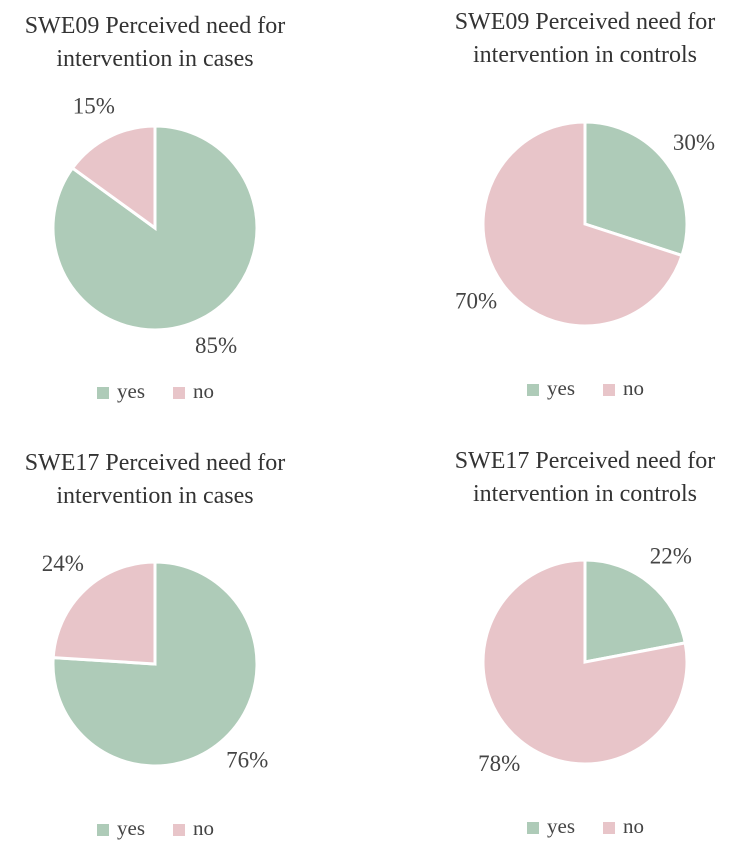 The width and height of the screenshot is (734, 841). What do you see at coordinates (694, 142) in the screenshot?
I see `data-label: 30%` at bounding box center [694, 142].